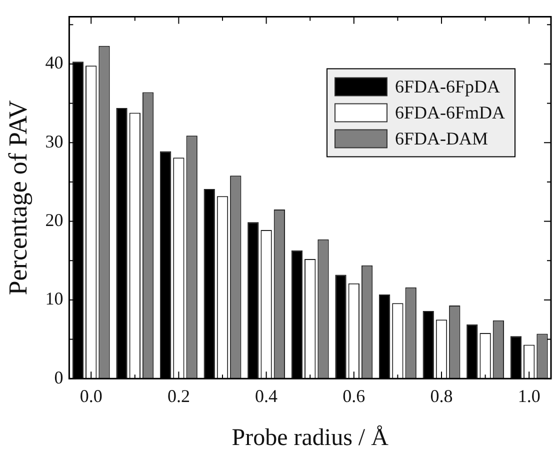  What do you see at coordinates (54, 298) in the screenshot?
I see `y-tick-label: 10` at bounding box center [54, 298].